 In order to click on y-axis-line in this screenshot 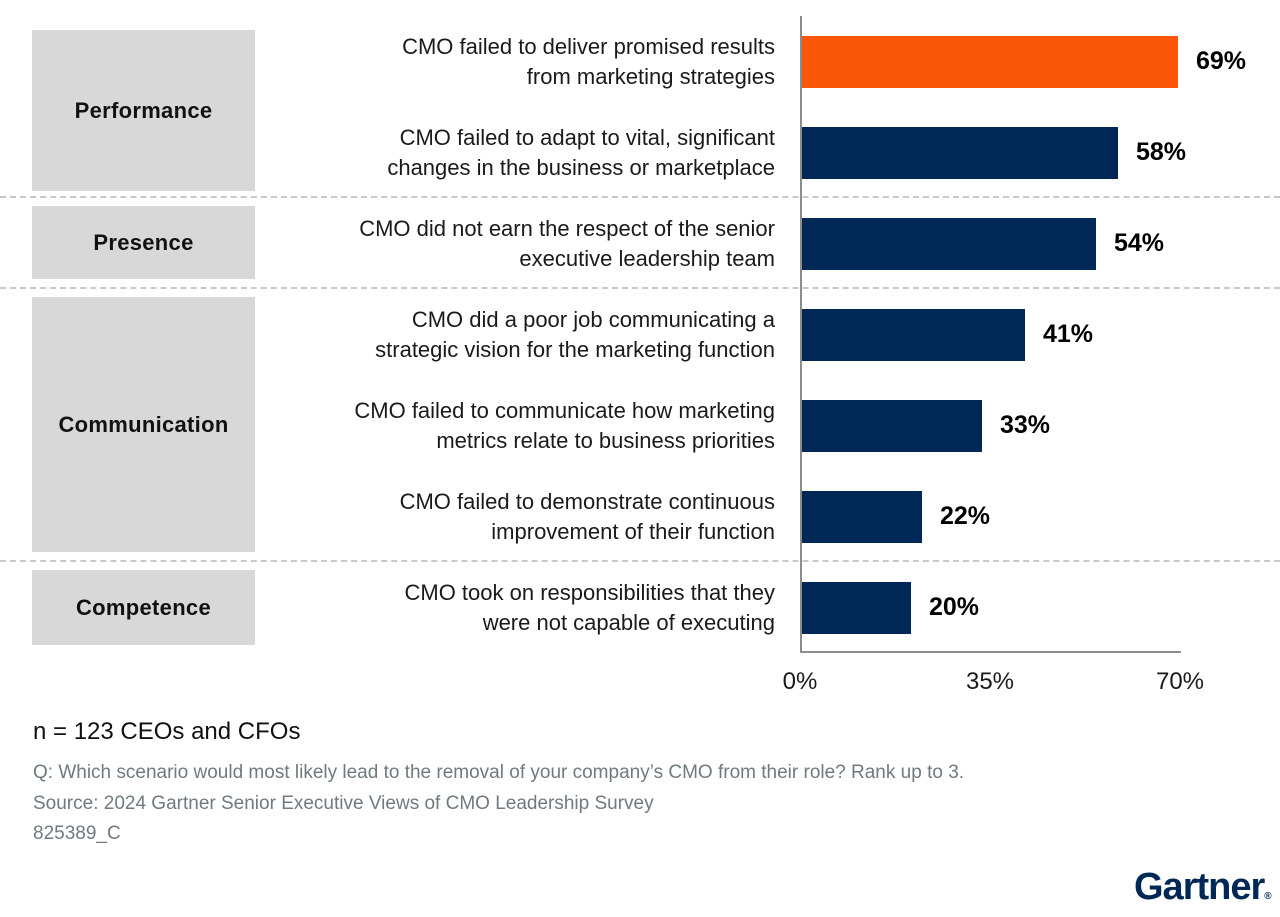, I will do `click(801, 334)`.